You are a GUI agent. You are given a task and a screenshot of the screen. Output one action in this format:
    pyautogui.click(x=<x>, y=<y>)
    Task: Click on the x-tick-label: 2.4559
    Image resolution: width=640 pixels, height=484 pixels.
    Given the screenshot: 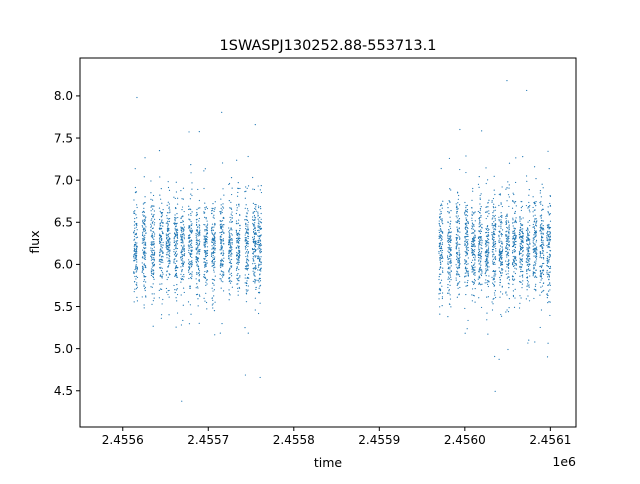 What is the action you would take?
    pyautogui.click(x=379, y=440)
    